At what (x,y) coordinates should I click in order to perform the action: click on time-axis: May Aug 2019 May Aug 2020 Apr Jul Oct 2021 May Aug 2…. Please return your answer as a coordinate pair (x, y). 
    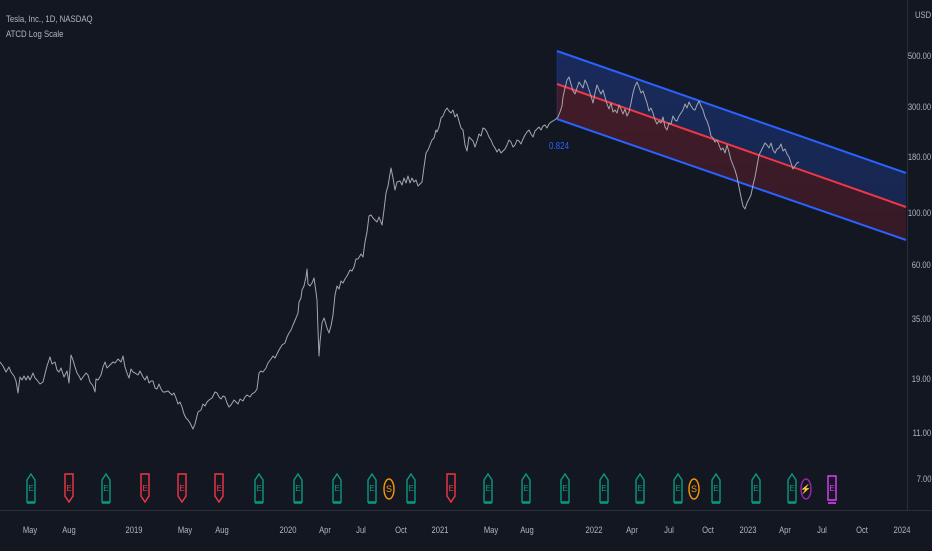
    Looking at the image, I should click on (466, 530).